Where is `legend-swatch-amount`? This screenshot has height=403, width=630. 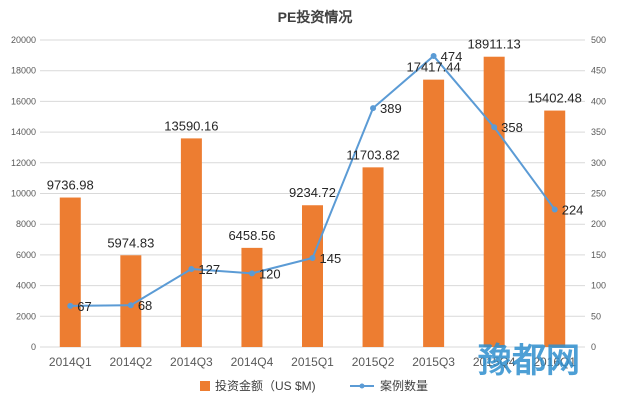
legend-swatch-amount is located at coordinates (205, 386).